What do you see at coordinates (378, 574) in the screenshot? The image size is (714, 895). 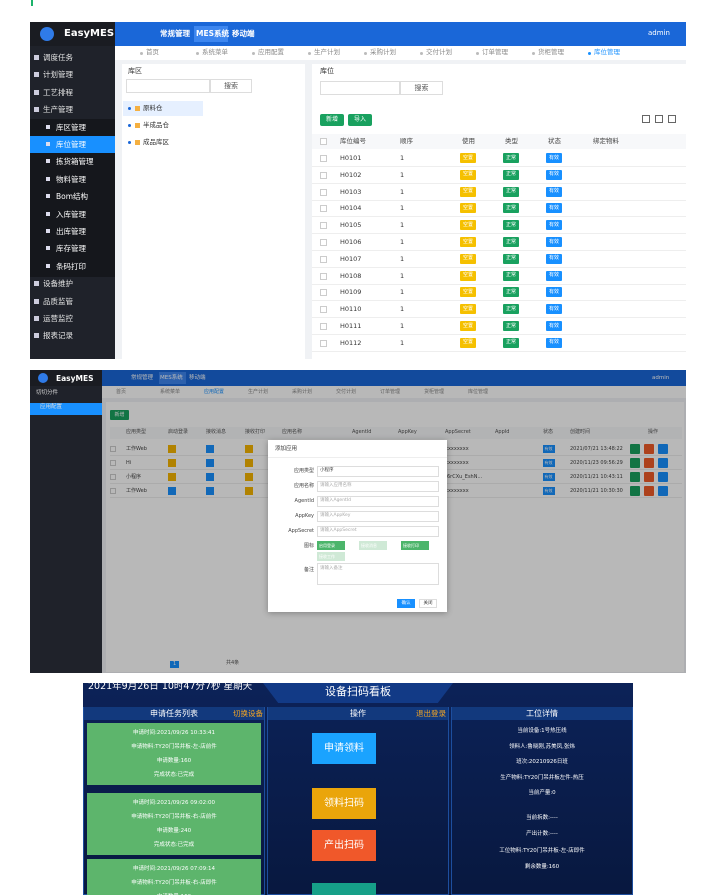 I see `remark-input` at bounding box center [378, 574].